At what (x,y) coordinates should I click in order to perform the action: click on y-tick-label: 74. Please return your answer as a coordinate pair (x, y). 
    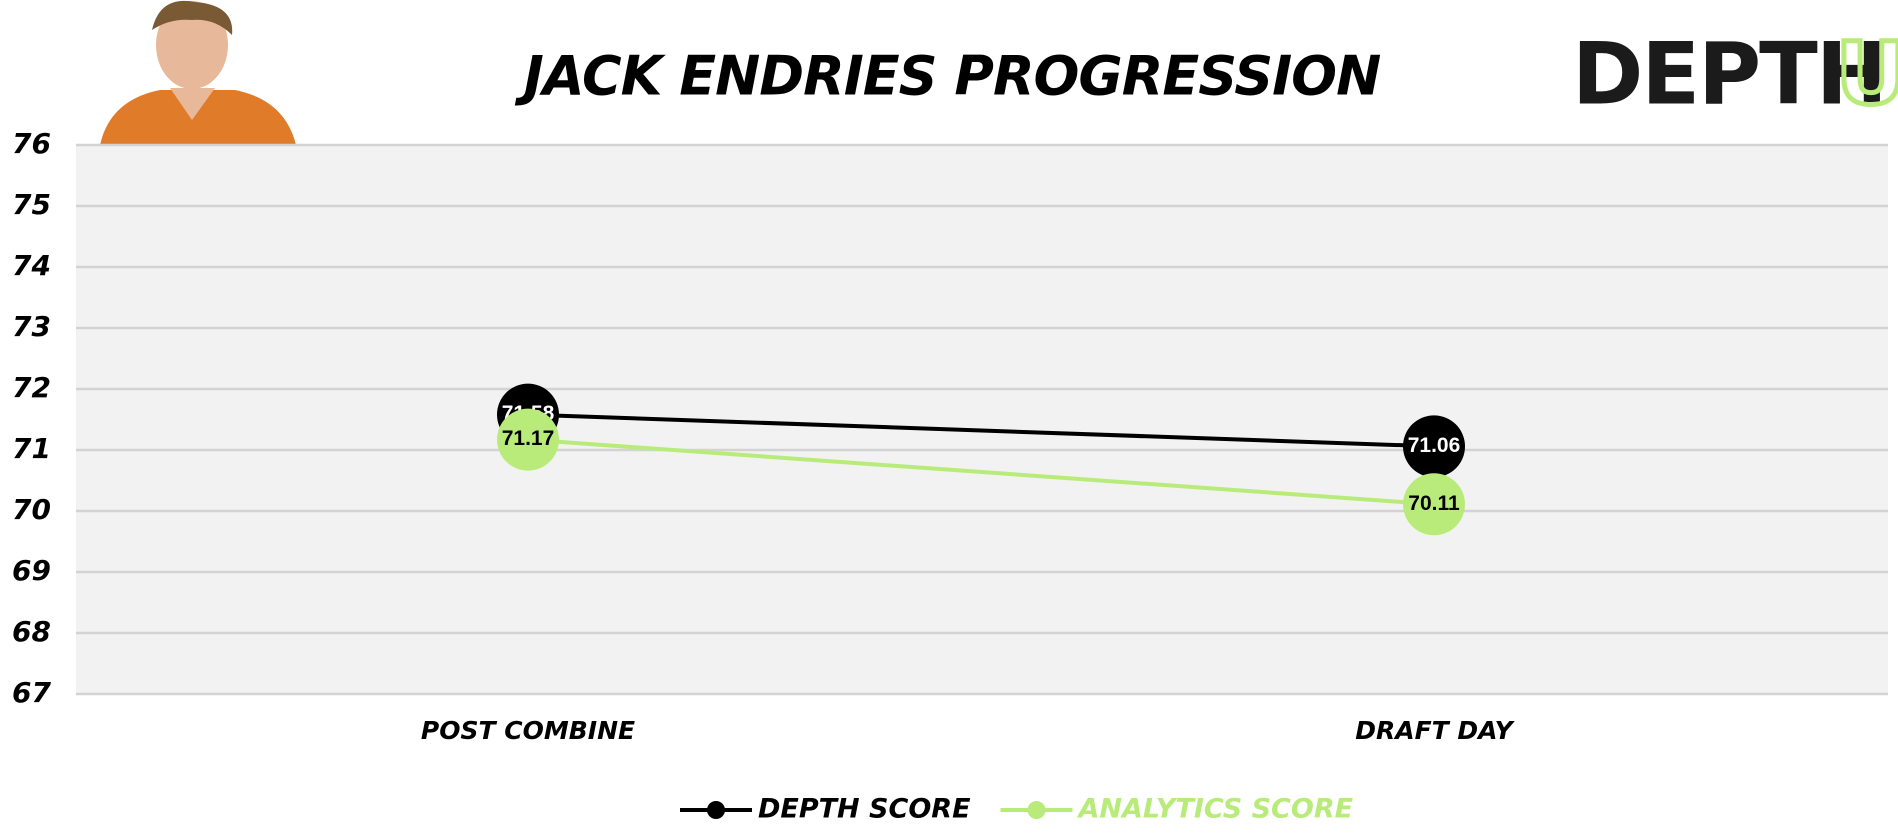
    Looking at the image, I should click on (31, 265).